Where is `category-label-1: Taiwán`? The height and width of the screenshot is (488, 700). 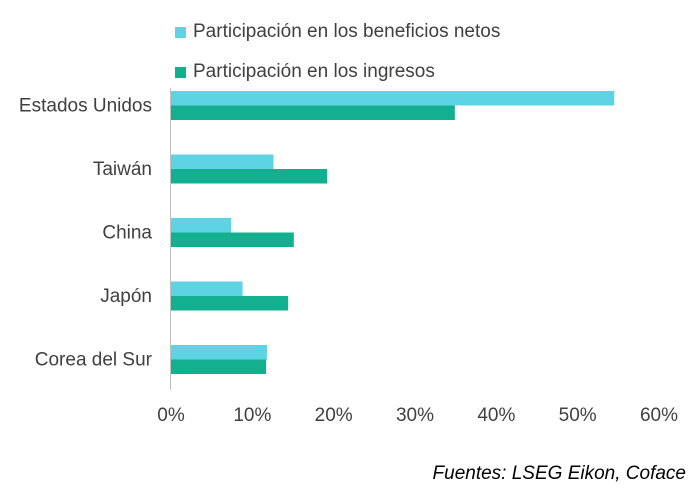 category-label-1: Taiwán is located at coordinates (122, 169).